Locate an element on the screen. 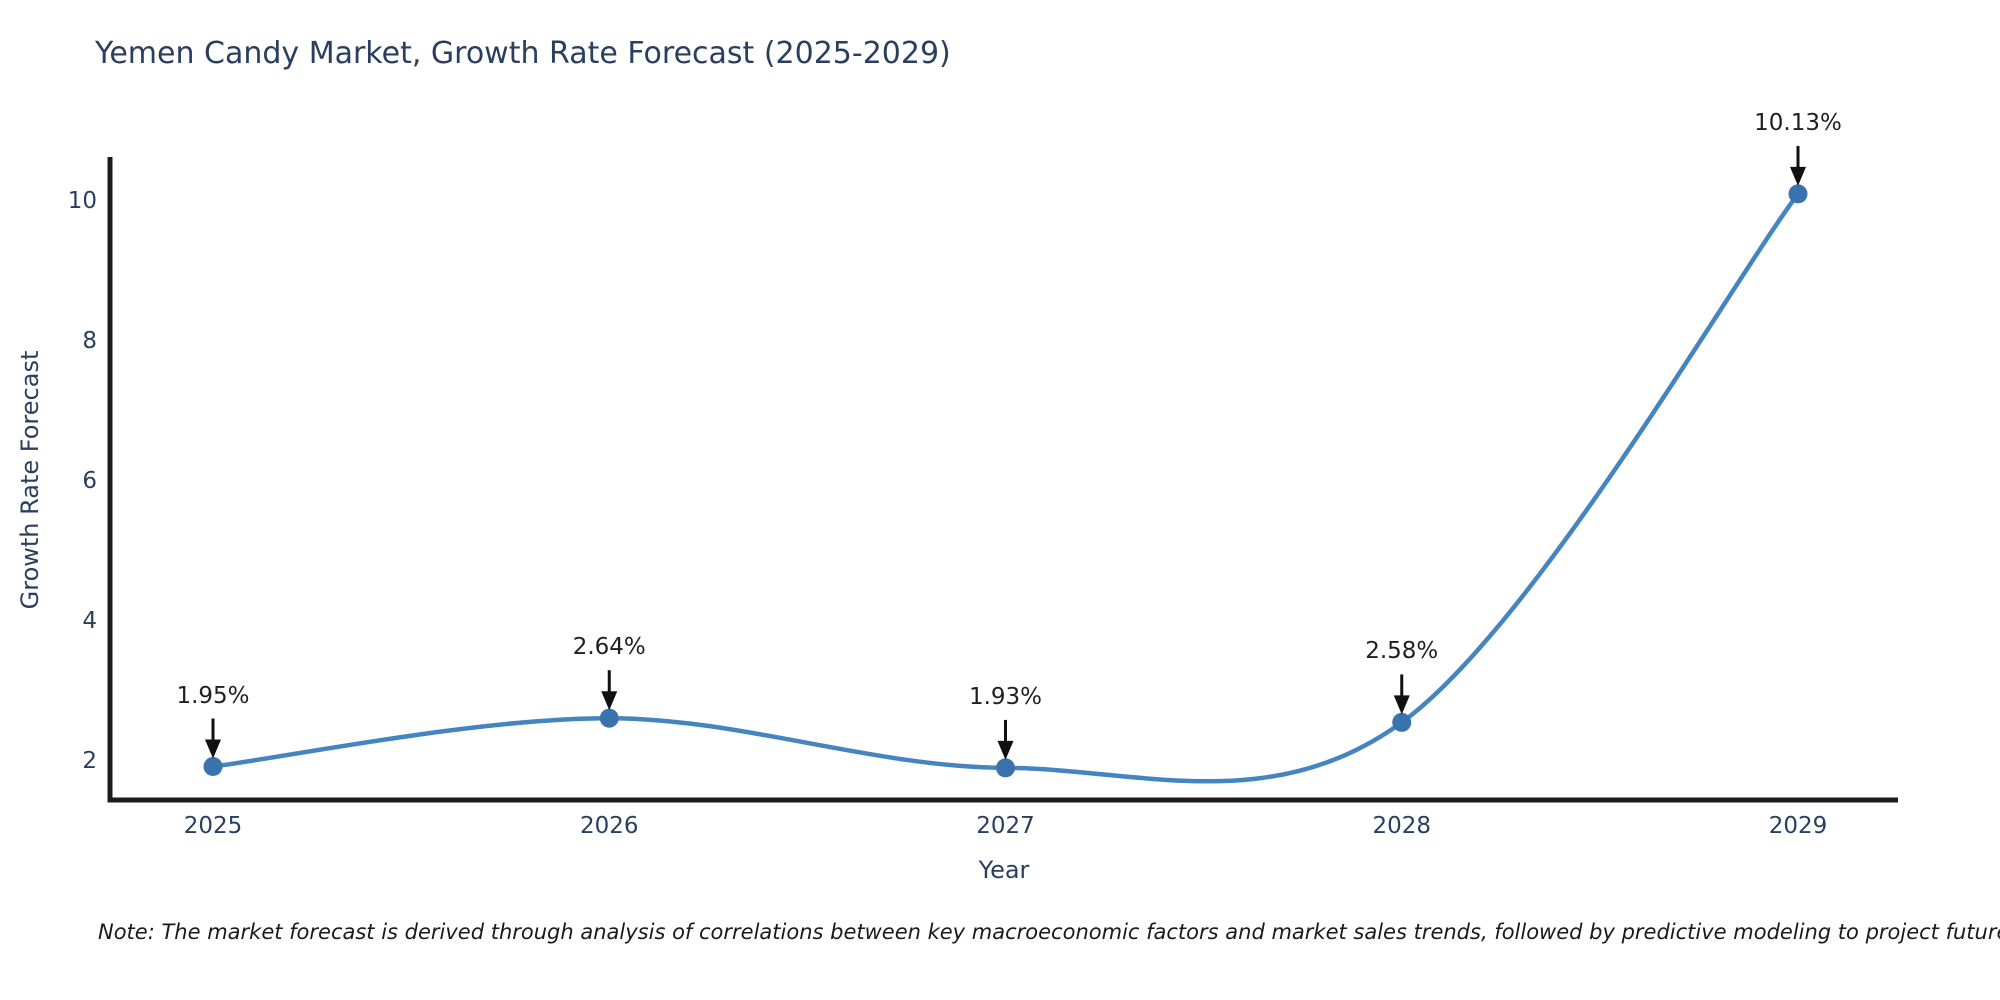  y-tick-label: 6 is located at coordinates (89, 481).